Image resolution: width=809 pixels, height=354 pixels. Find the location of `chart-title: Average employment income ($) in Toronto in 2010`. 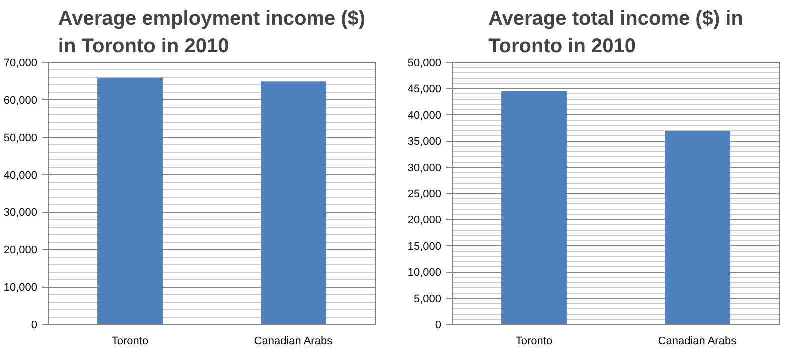

chart-title: Average employment income ($) in Toronto in 2010 is located at coordinates (212, 33).